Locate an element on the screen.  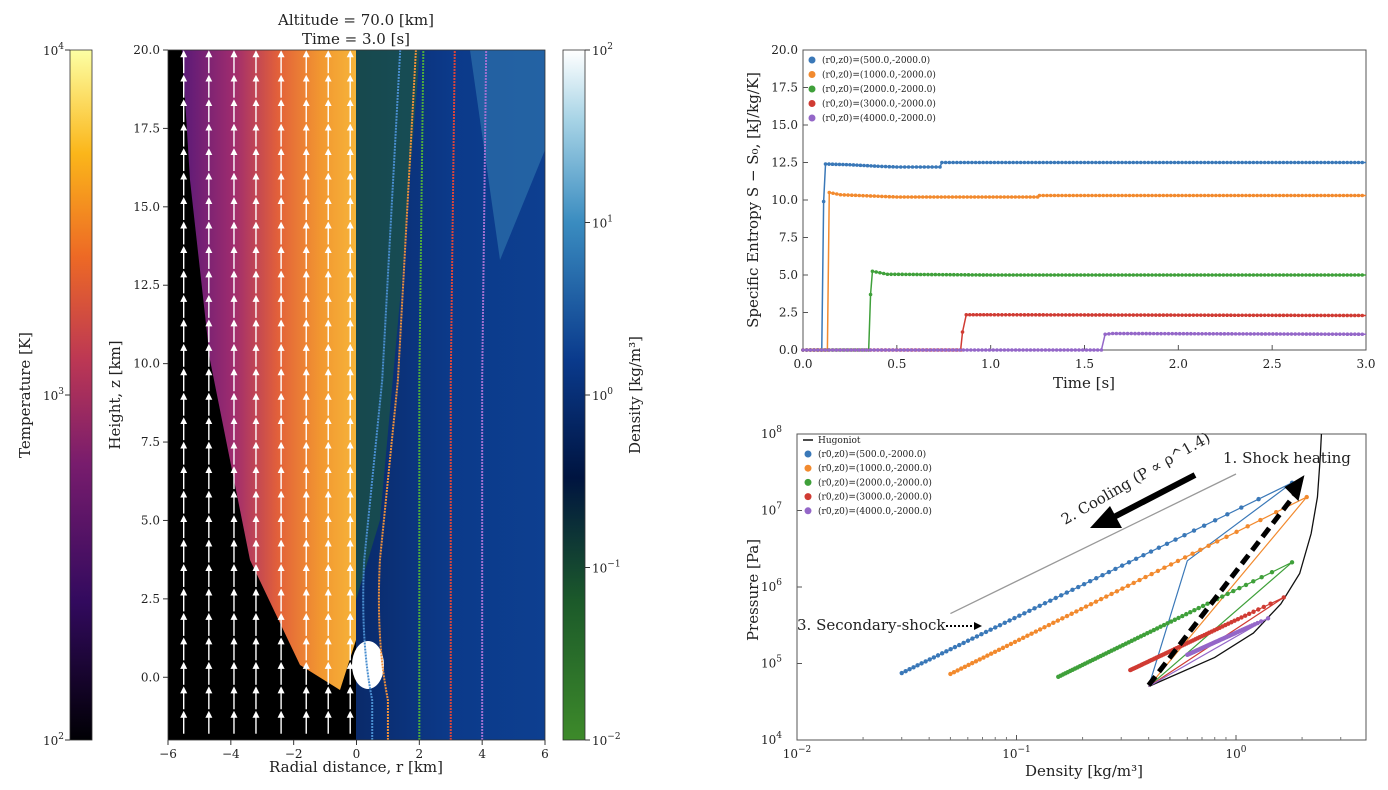
annotation-secondary-shock: 3. Secondary-shock is located at coordinates (871, 625).